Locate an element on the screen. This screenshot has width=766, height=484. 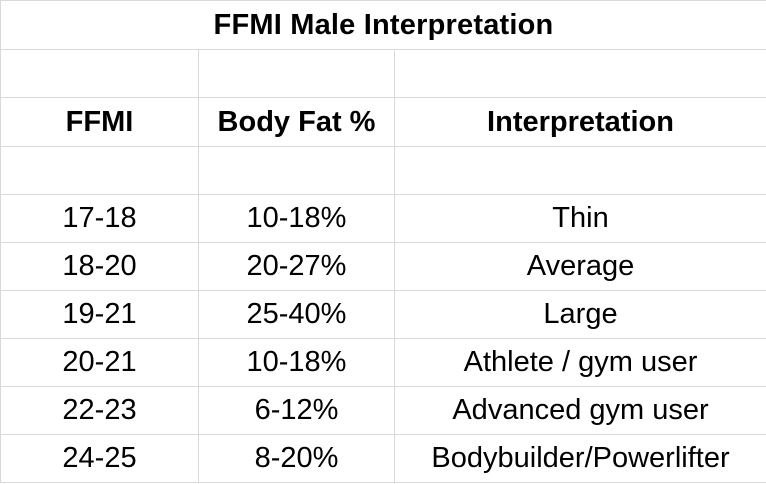
header-row: FFMI Body Fat % Interpretation is located at coordinates (383, 122).